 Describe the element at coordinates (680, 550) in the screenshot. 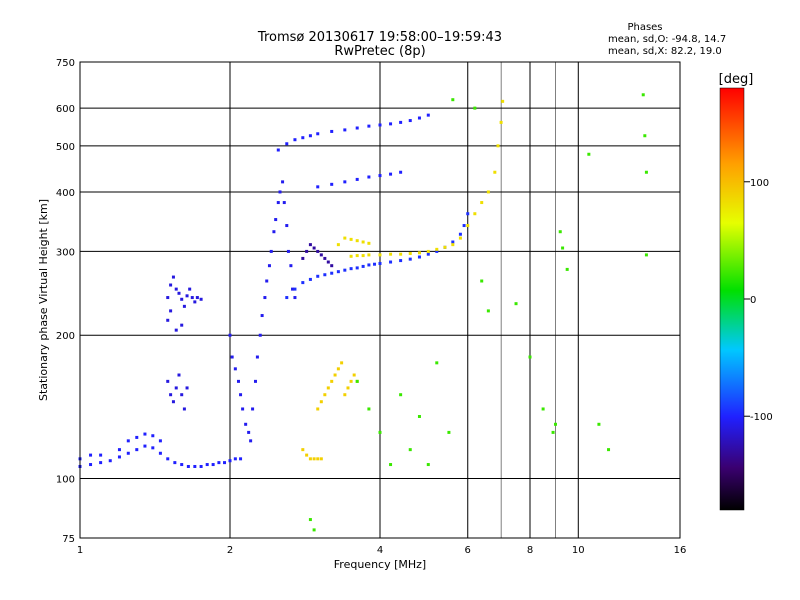

I see `x-tick-label: 16` at that location.